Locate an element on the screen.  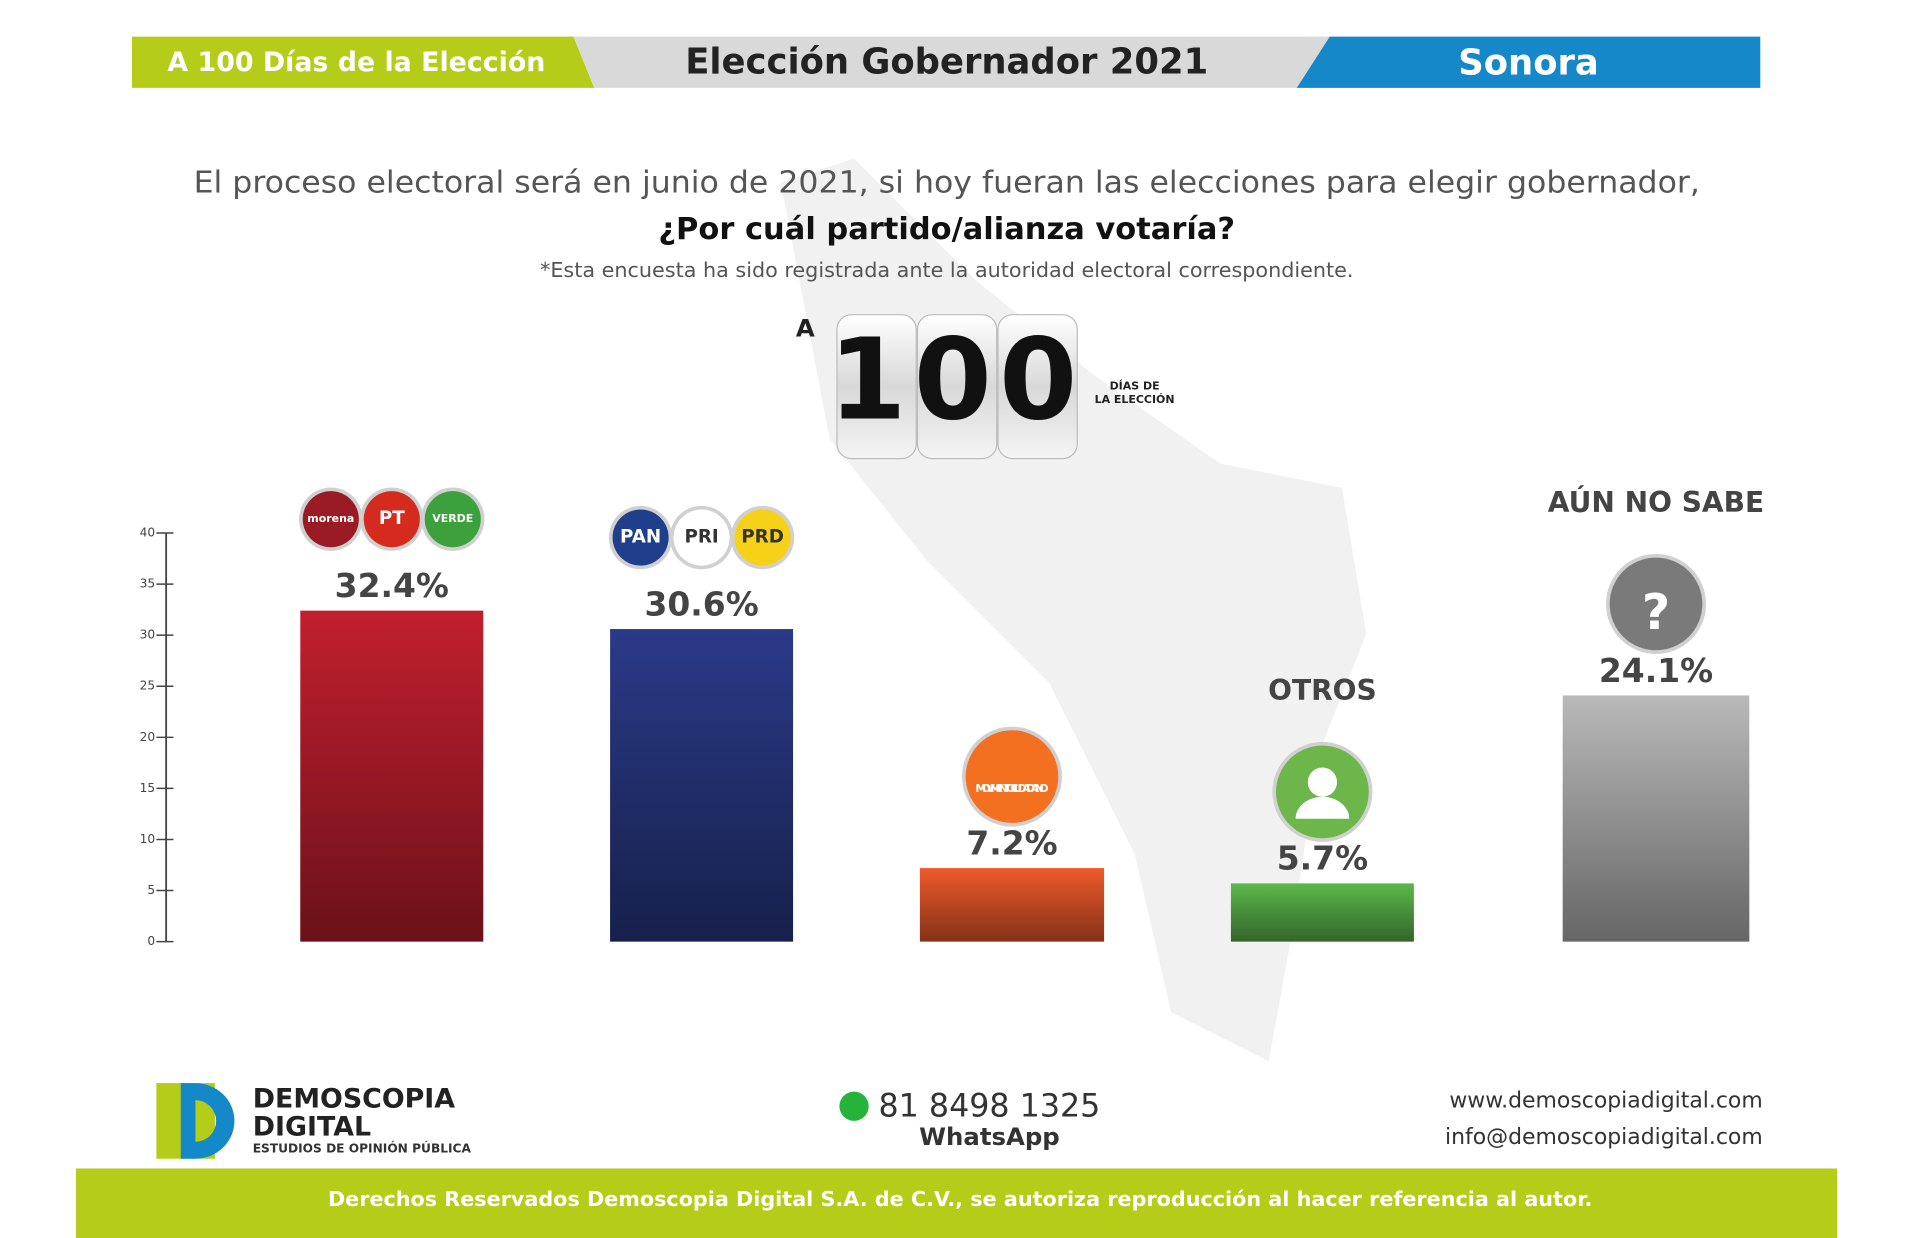
y-tick-label: 25 is located at coordinates (148, 686).